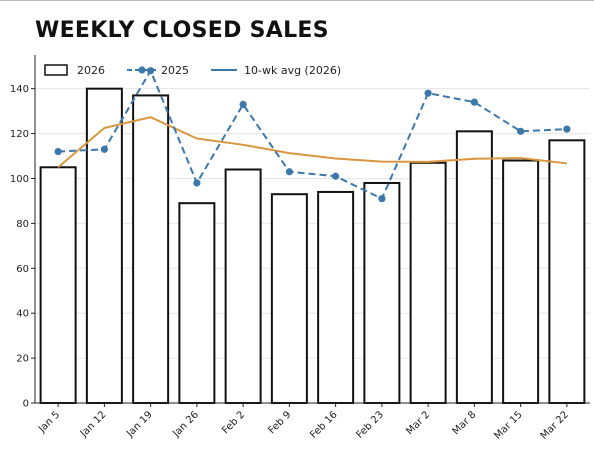  What do you see at coordinates (418, 423) in the screenshot?
I see `x-tick-label: Mar 2` at bounding box center [418, 423].